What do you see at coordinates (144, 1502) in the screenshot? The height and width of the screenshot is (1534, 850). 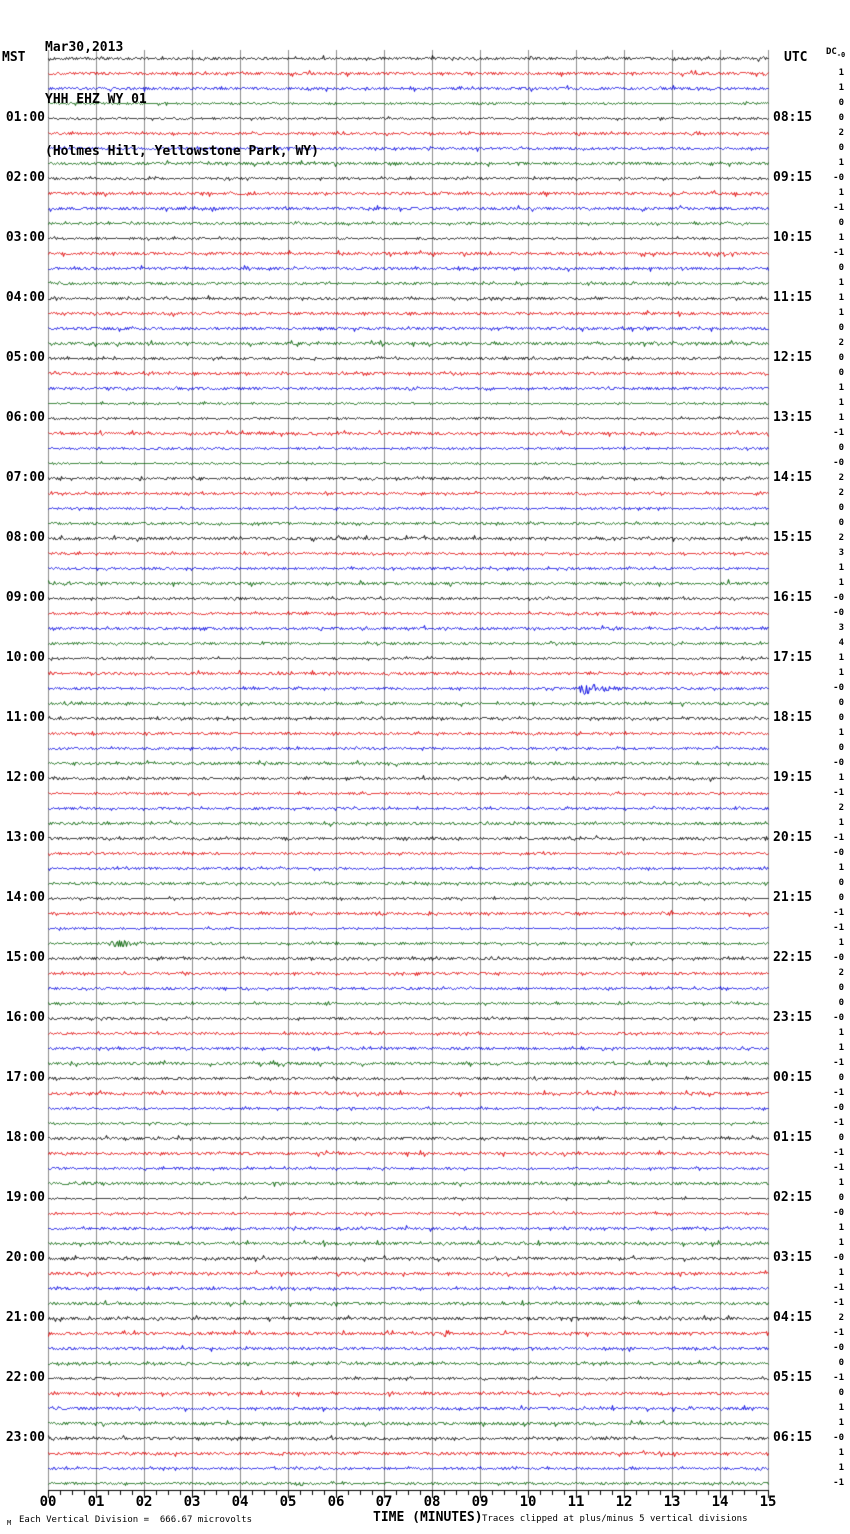 I see `minute-tick-label: 02` at bounding box center [144, 1502].